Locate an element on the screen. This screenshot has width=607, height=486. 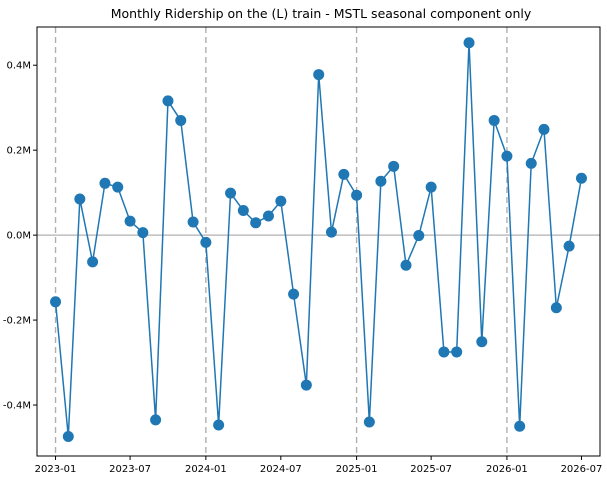
y-tick-label: -0.4M is located at coordinates (17, 406).